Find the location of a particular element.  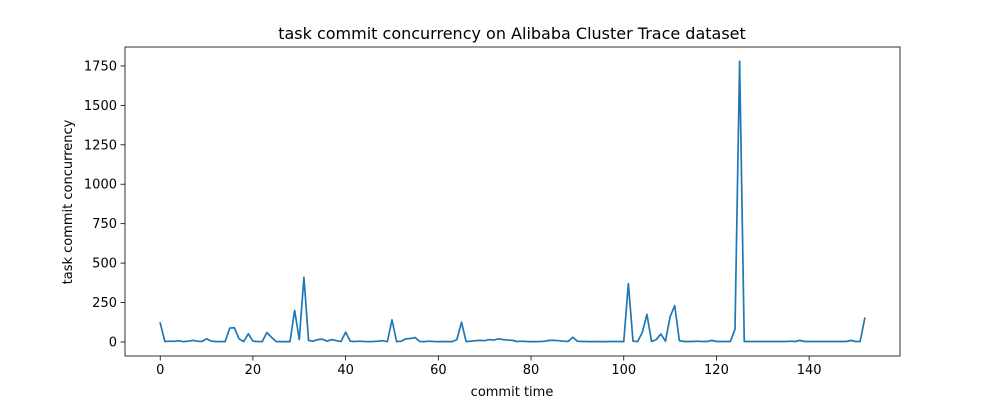

x-tick-label: 20 is located at coordinates (253, 370).